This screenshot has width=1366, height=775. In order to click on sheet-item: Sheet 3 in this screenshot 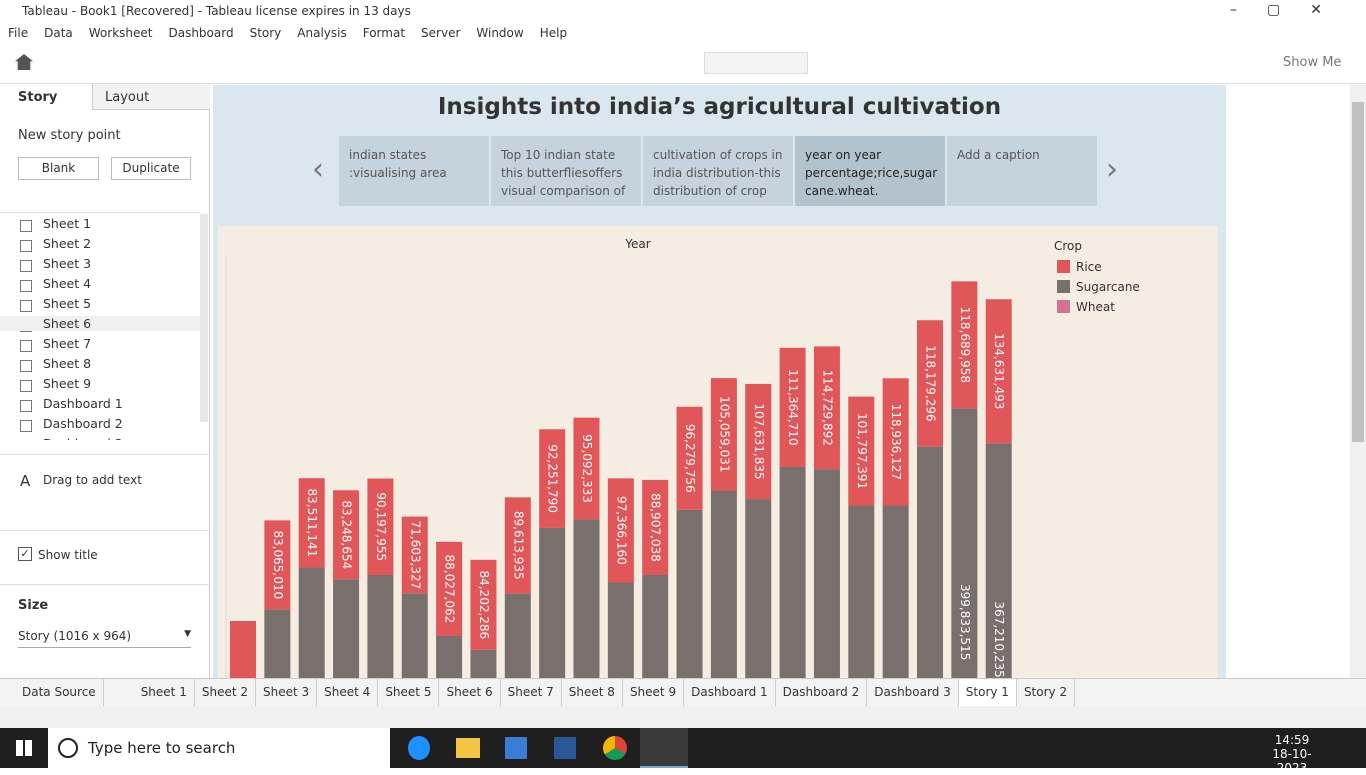, I will do `click(67, 263)`.